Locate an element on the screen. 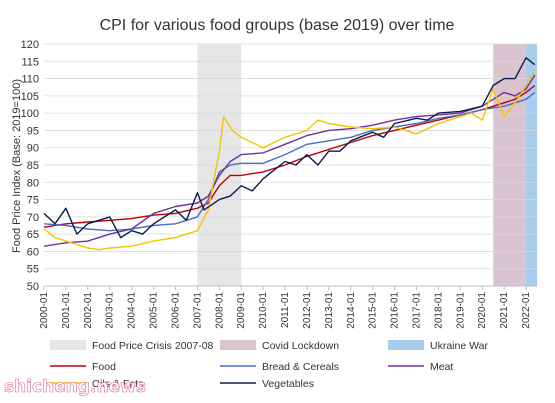 The width and height of the screenshot is (555, 403). legend-label-oils-fats: Oils & Fats is located at coordinates (117, 384).